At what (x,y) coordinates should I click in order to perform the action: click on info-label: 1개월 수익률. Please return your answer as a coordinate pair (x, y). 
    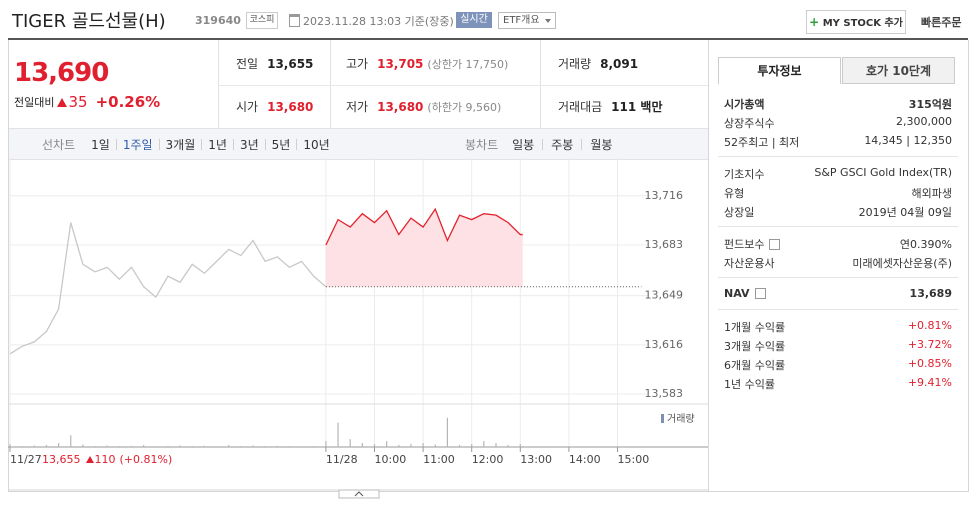
    Looking at the image, I should click on (754, 327).